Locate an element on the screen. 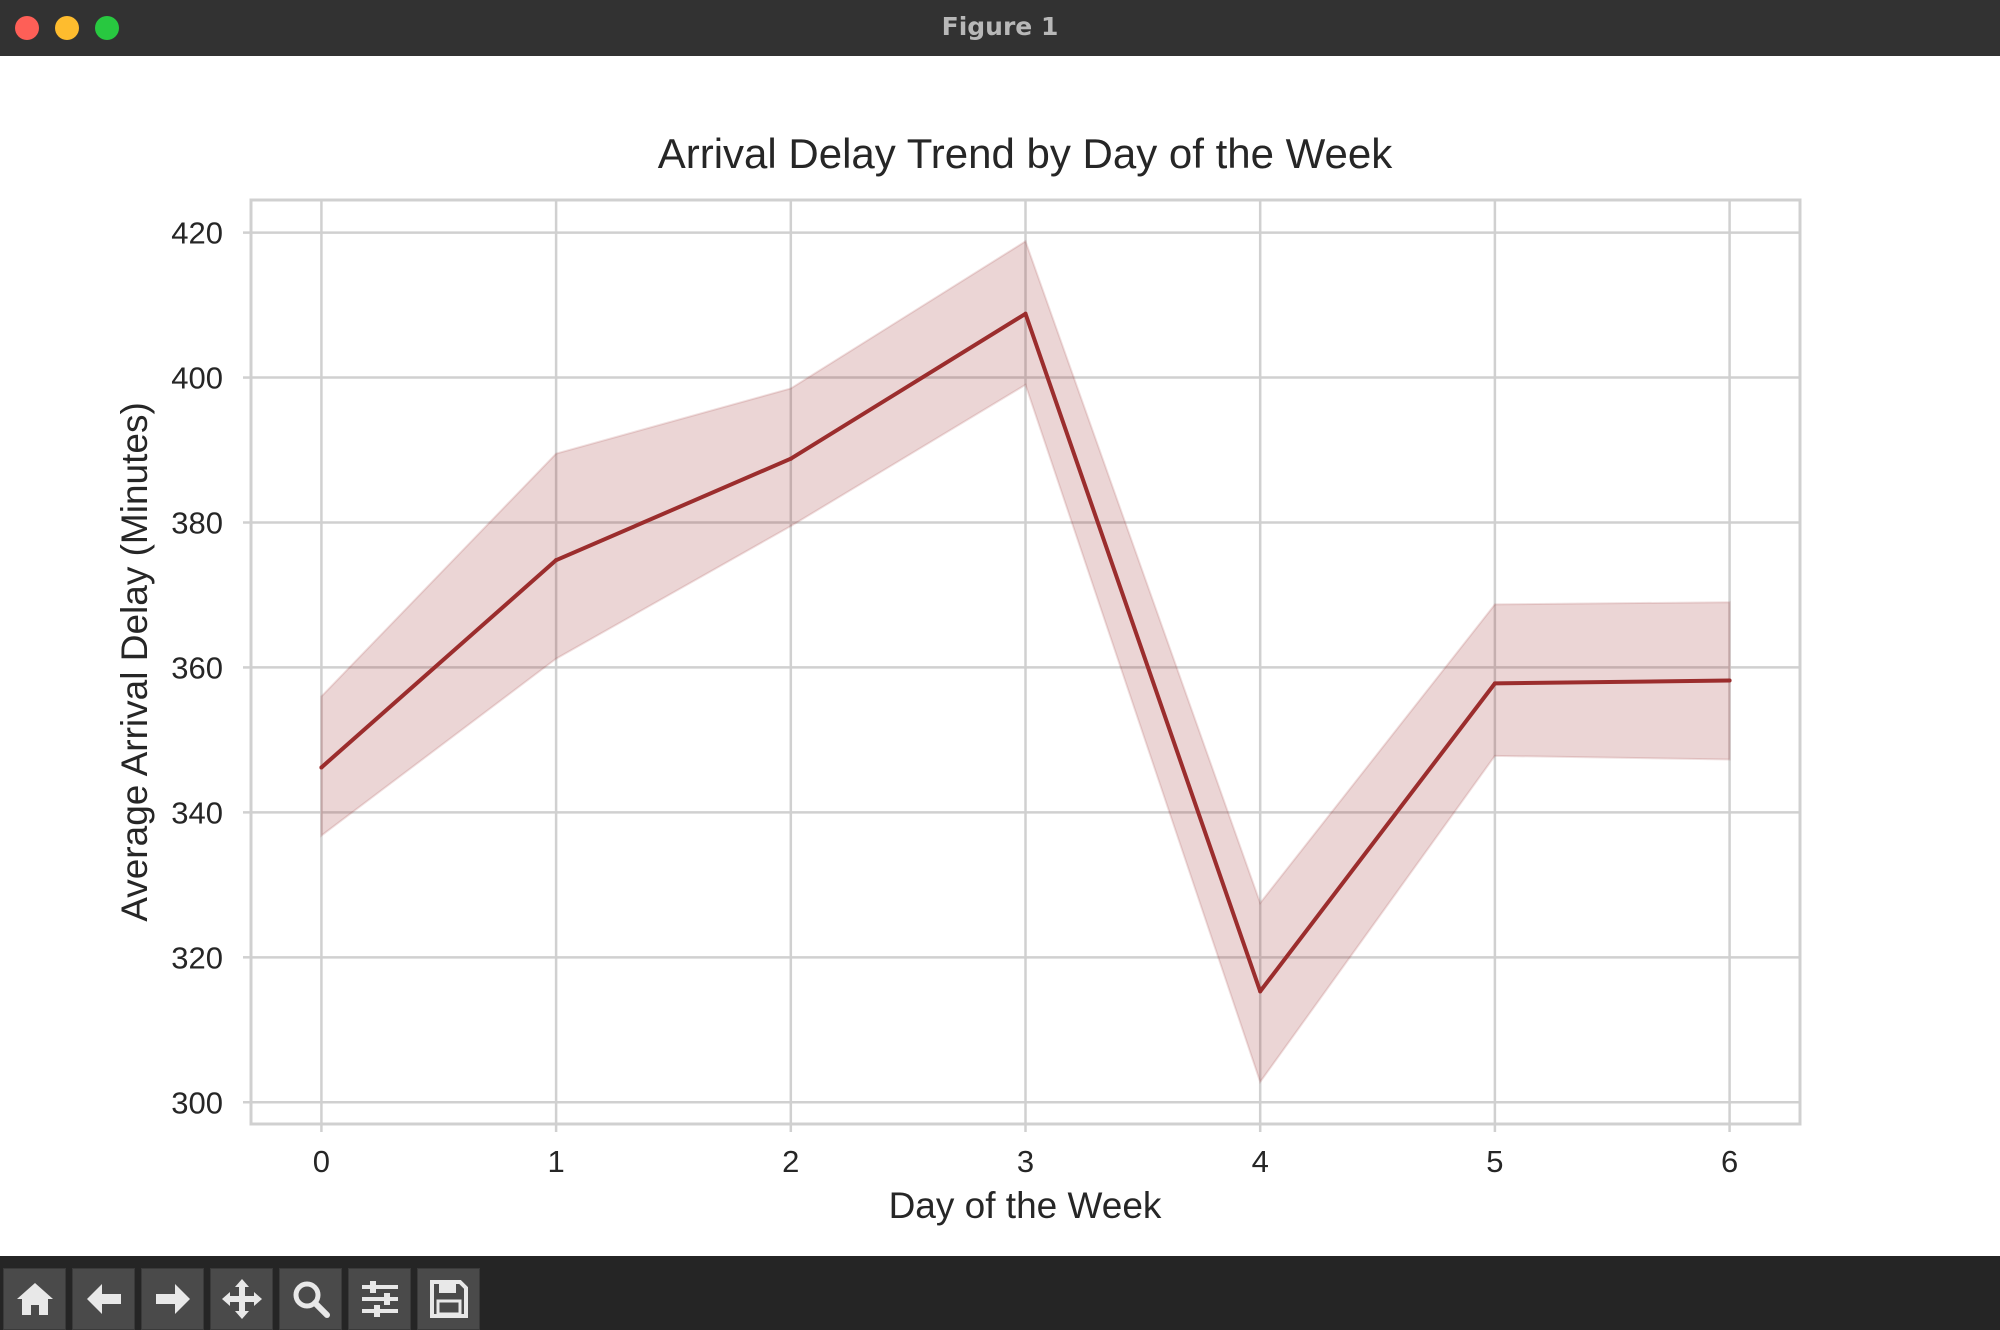 Image resolution: width=2000 pixels, height=1330 pixels. y-tick-label: 340 is located at coordinates (197, 812).